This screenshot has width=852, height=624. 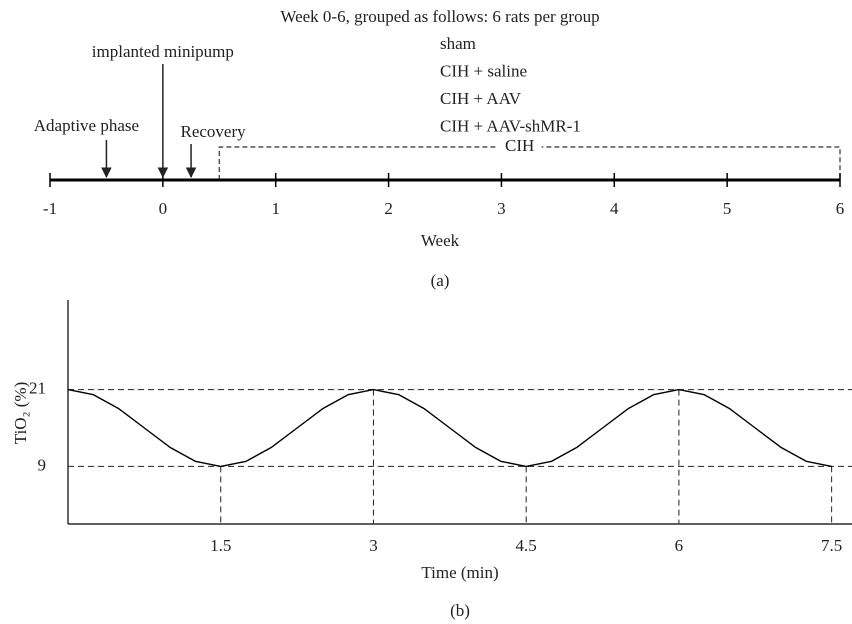 I want to click on span-label-bg, so click(x=519, y=147).